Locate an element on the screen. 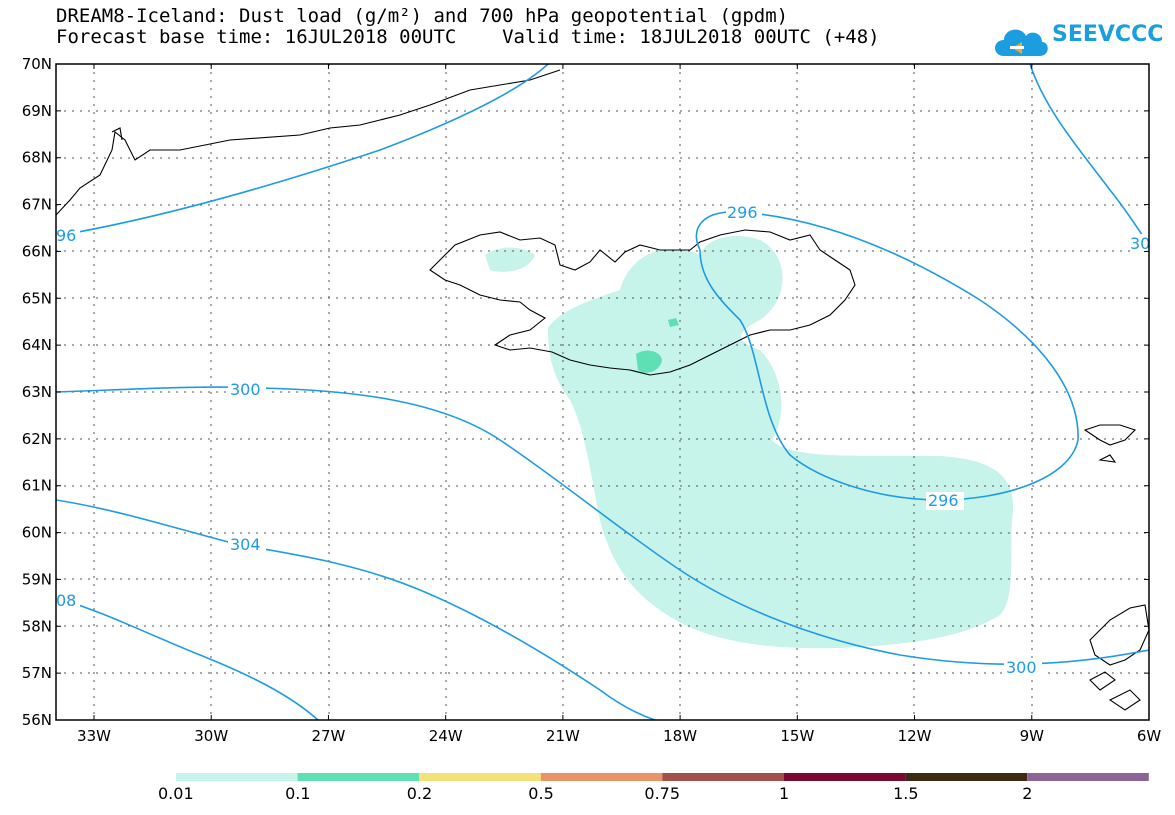 The width and height of the screenshot is (1175, 815). colorbar is located at coordinates (662, 777).